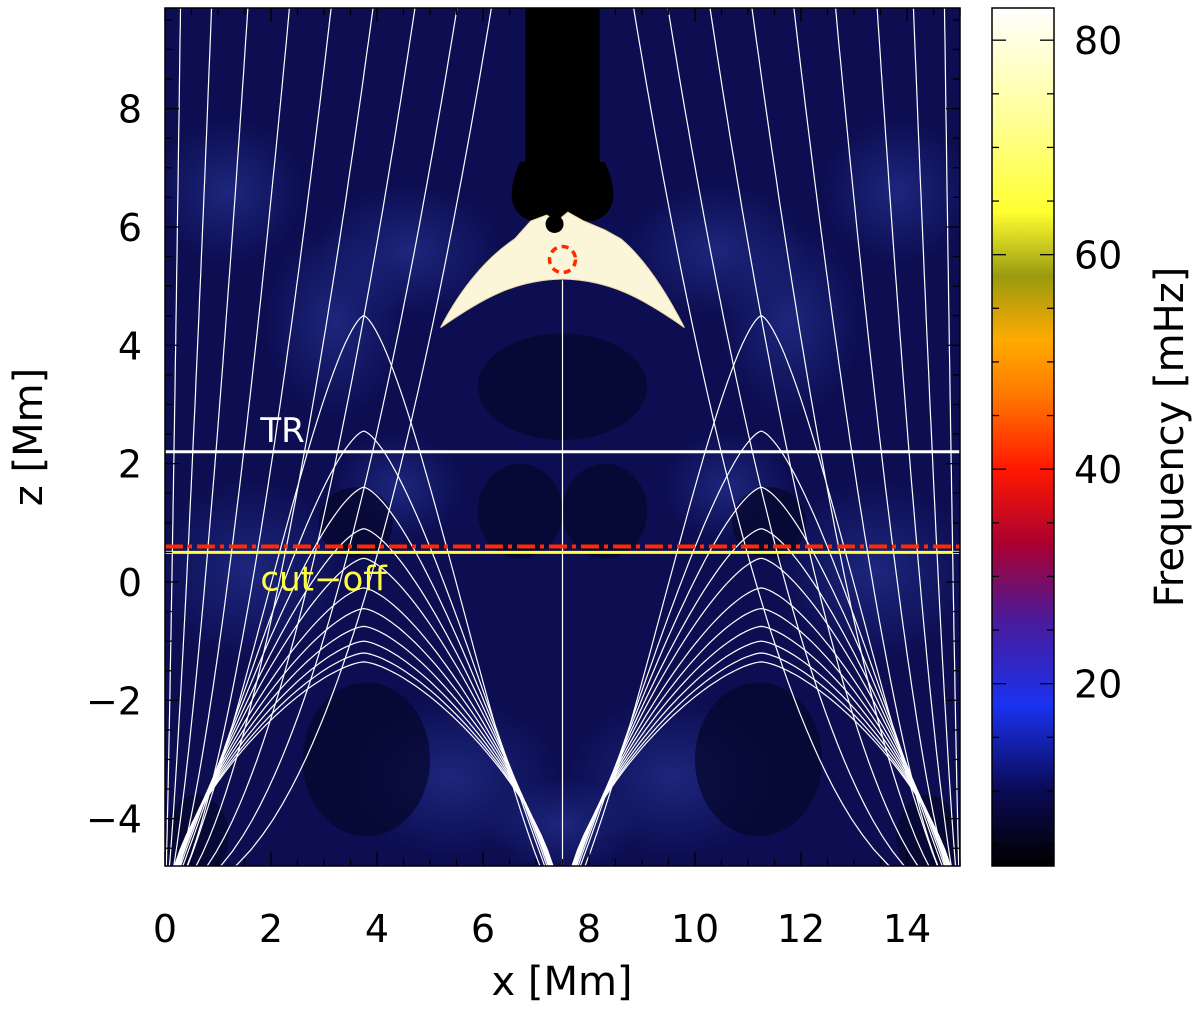 This screenshot has height=1010, width=1200. Describe the element at coordinates (695, 929) in the screenshot. I see `x-tick-label: 10` at that location.